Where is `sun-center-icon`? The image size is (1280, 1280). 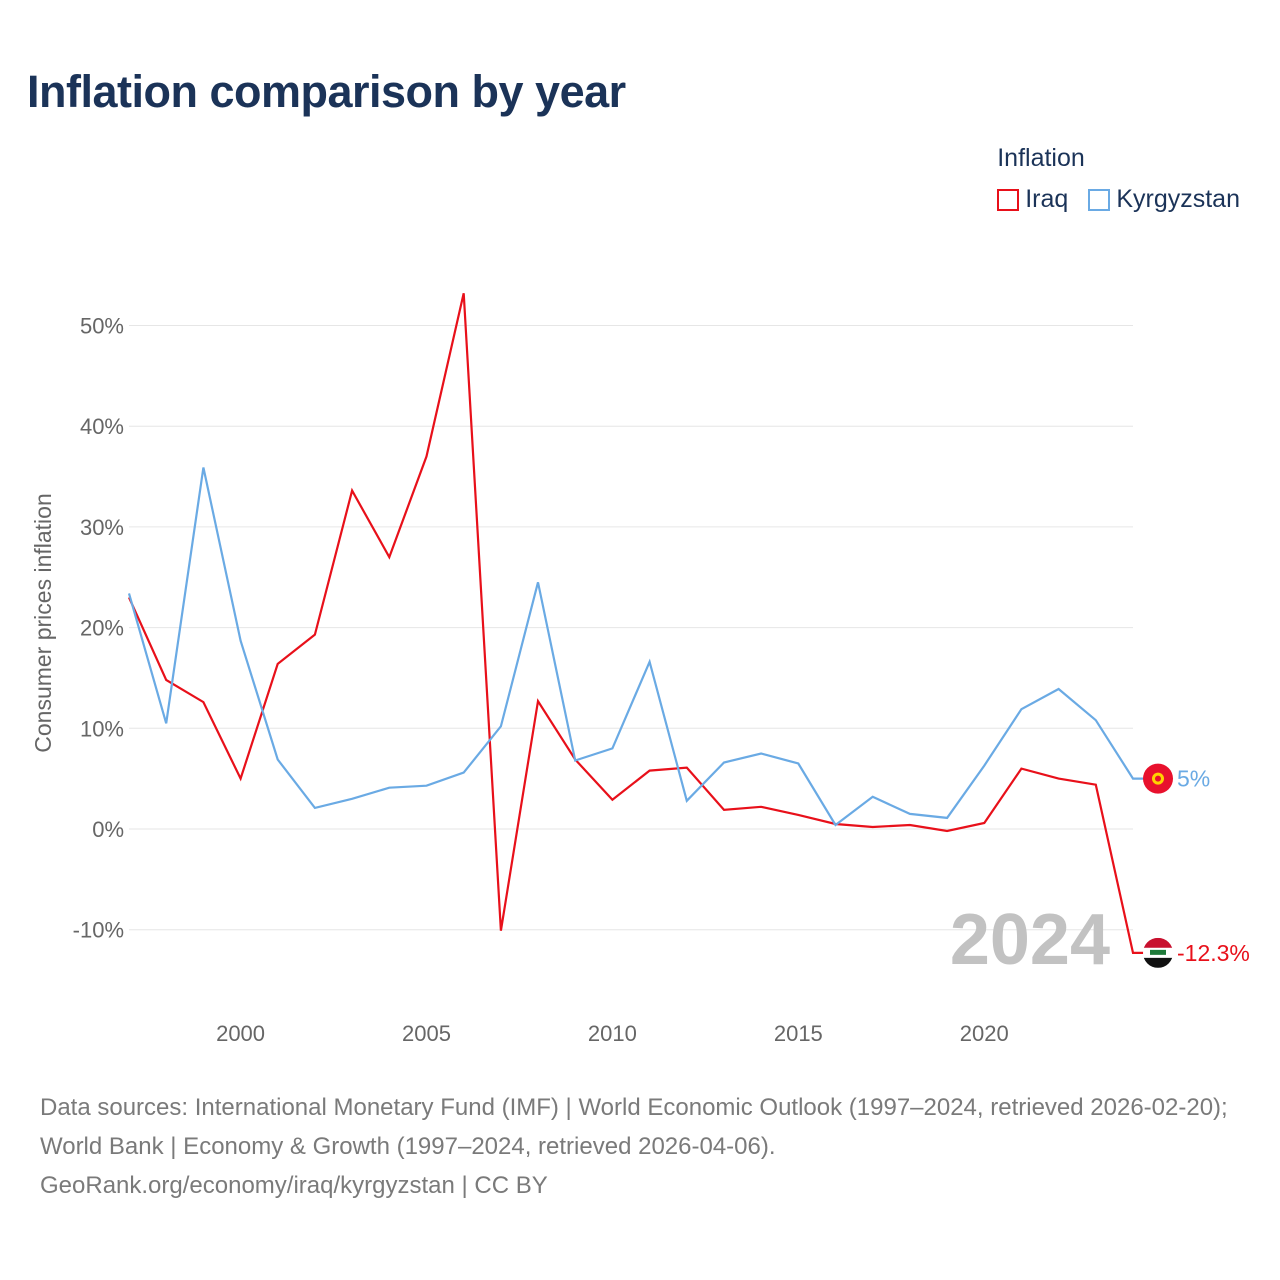
sun-center-icon is located at coordinates (1158, 778).